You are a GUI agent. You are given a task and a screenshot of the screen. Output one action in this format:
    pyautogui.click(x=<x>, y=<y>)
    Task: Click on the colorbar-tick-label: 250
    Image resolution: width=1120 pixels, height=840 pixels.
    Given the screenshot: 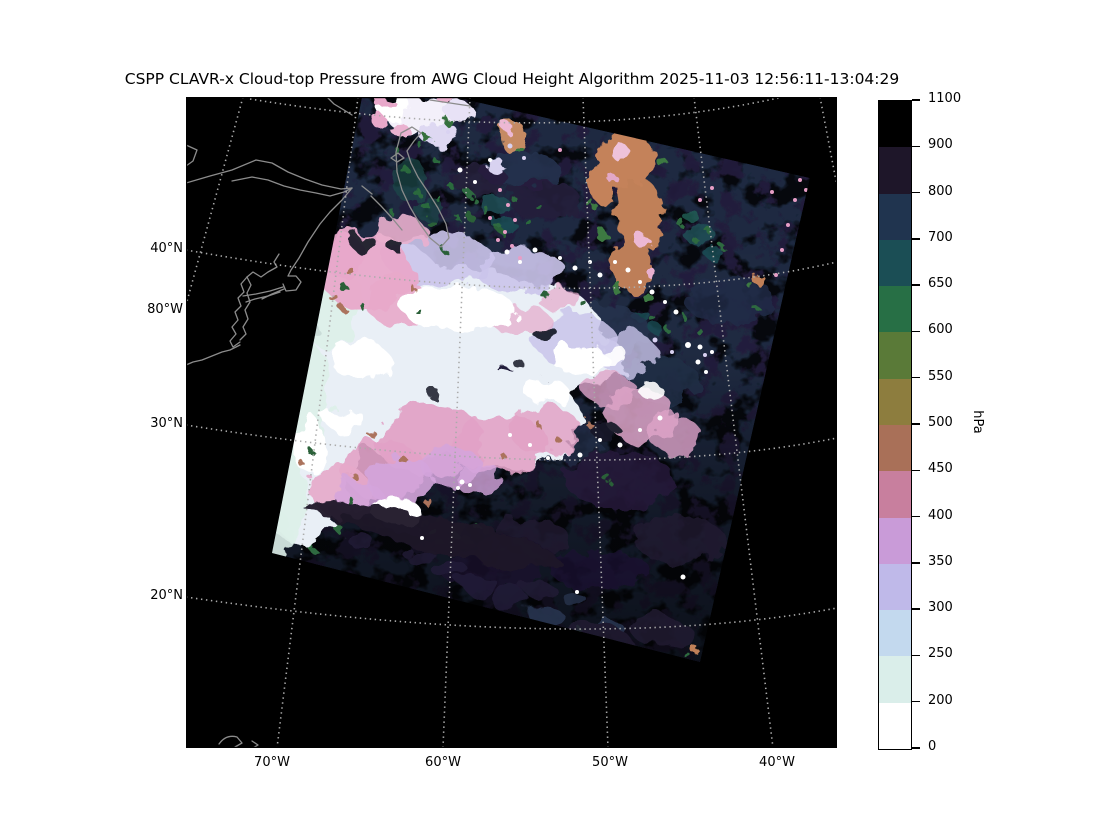 What is the action you would take?
    pyautogui.click(x=940, y=654)
    